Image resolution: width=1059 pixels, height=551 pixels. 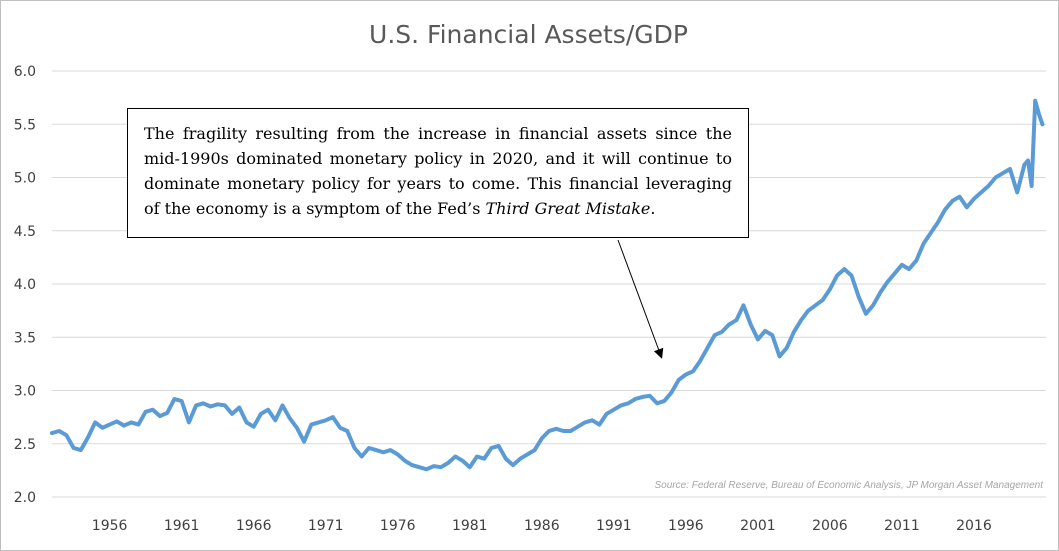 I want to click on y-tick-label: 3.5, so click(x=25, y=338).